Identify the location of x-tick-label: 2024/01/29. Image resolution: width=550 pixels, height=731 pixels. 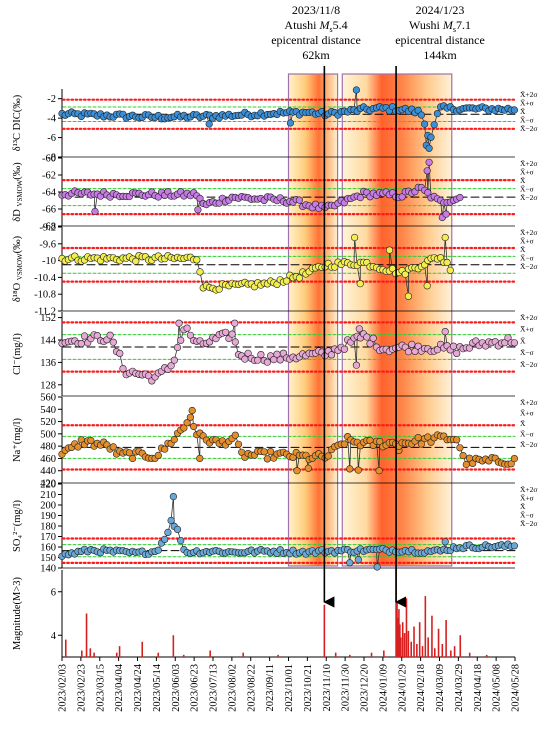
(402, 688).